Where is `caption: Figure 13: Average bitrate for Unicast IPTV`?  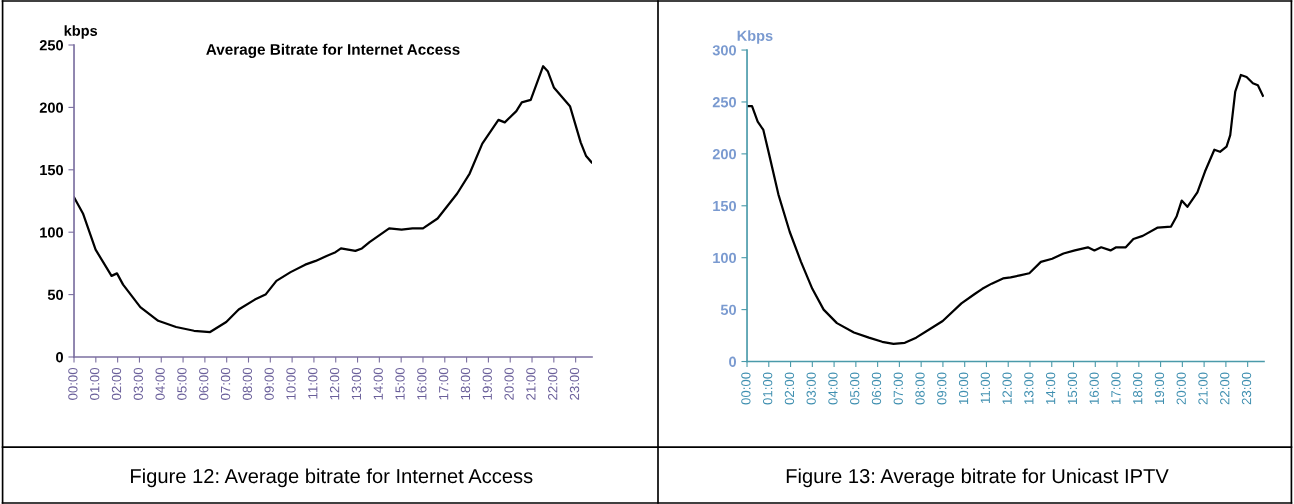
caption: Figure 13: Average bitrate for Unicast IPTV is located at coordinates (977, 478).